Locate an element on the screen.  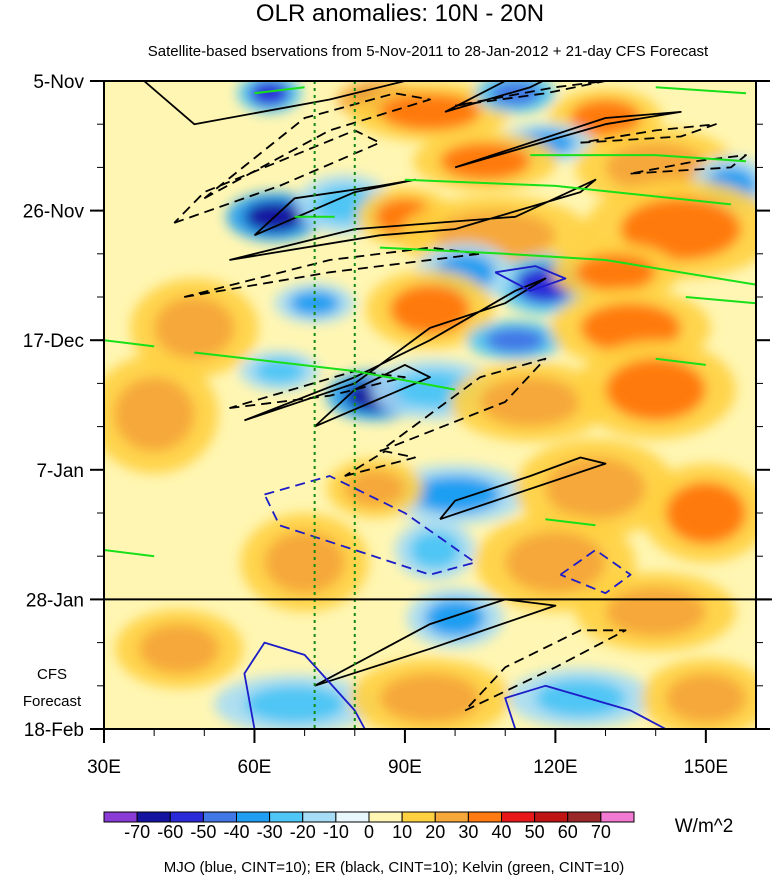
colorbar-label: -30 is located at coordinates (270, 832).